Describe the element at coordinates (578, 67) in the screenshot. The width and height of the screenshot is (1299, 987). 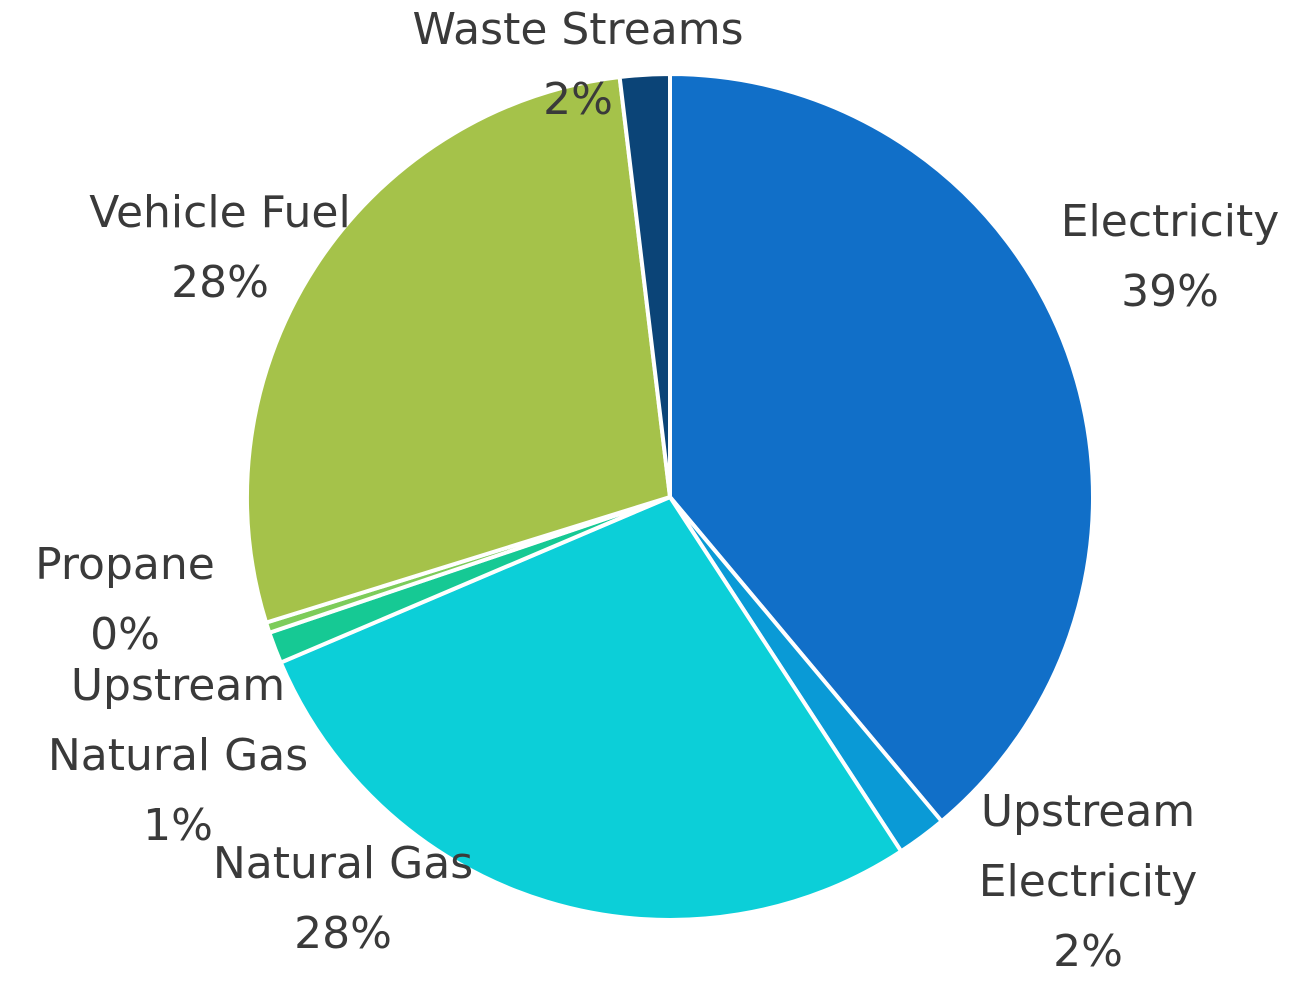
I see `slice-label: Waste Streams 2%` at that location.